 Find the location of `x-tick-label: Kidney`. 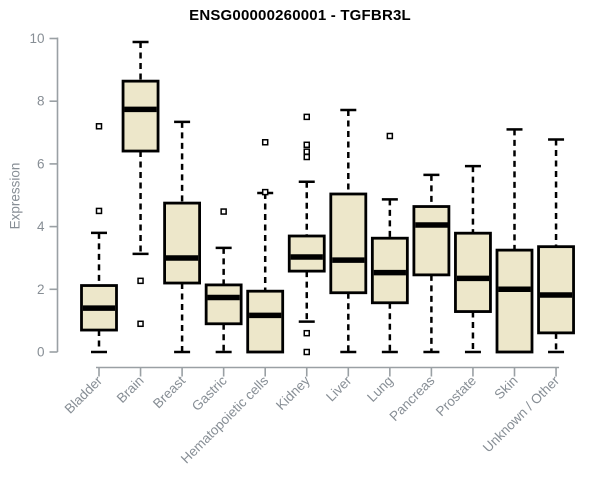

x-tick-label: Kidney is located at coordinates (293, 393).